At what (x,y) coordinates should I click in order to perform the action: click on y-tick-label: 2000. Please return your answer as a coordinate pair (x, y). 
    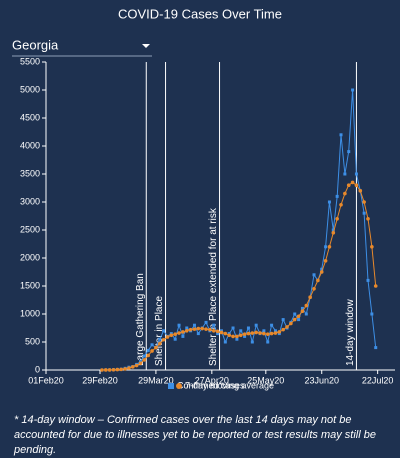
    Looking at the image, I should click on (30, 257).